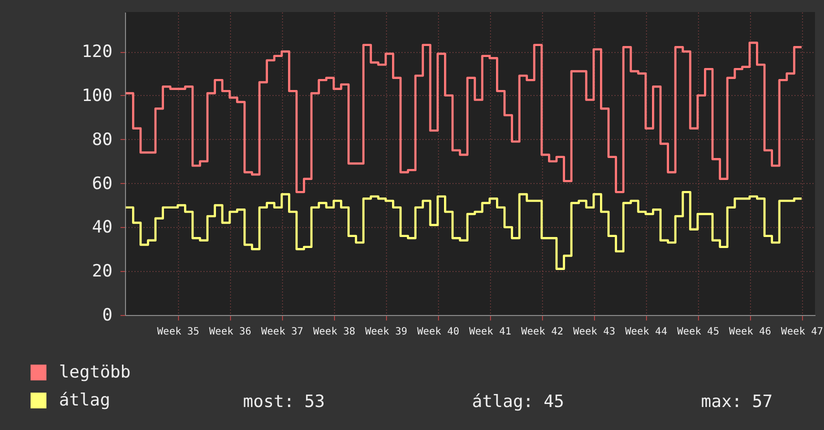 The width and height of the screenshot is (824, 430). I want to click on x-tick-label: Week 46, so click(750, 332).